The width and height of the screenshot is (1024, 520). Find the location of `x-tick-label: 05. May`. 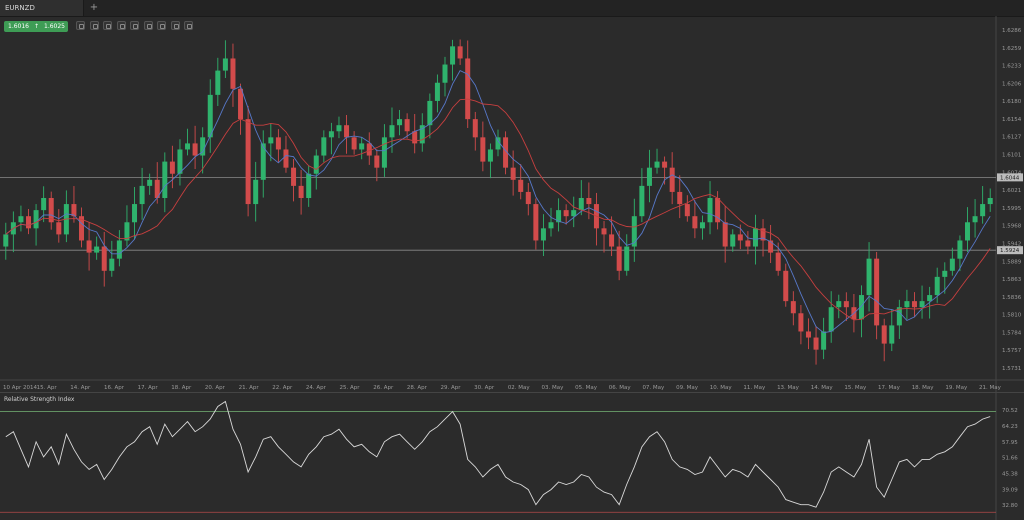

x-tick-label: 05. May is located at coordinates (586, 388).